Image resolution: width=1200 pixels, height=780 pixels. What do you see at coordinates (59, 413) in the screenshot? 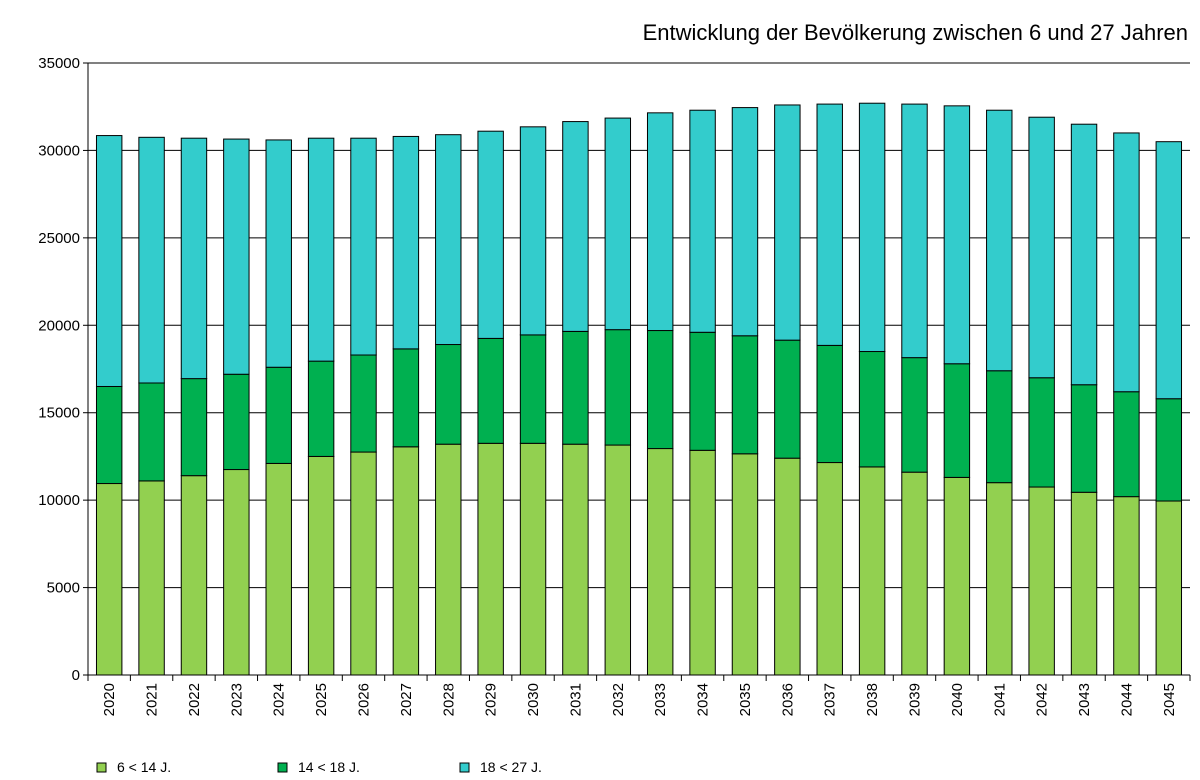
I see `y-tick-label: 15000` at bounding box center [59, 413].